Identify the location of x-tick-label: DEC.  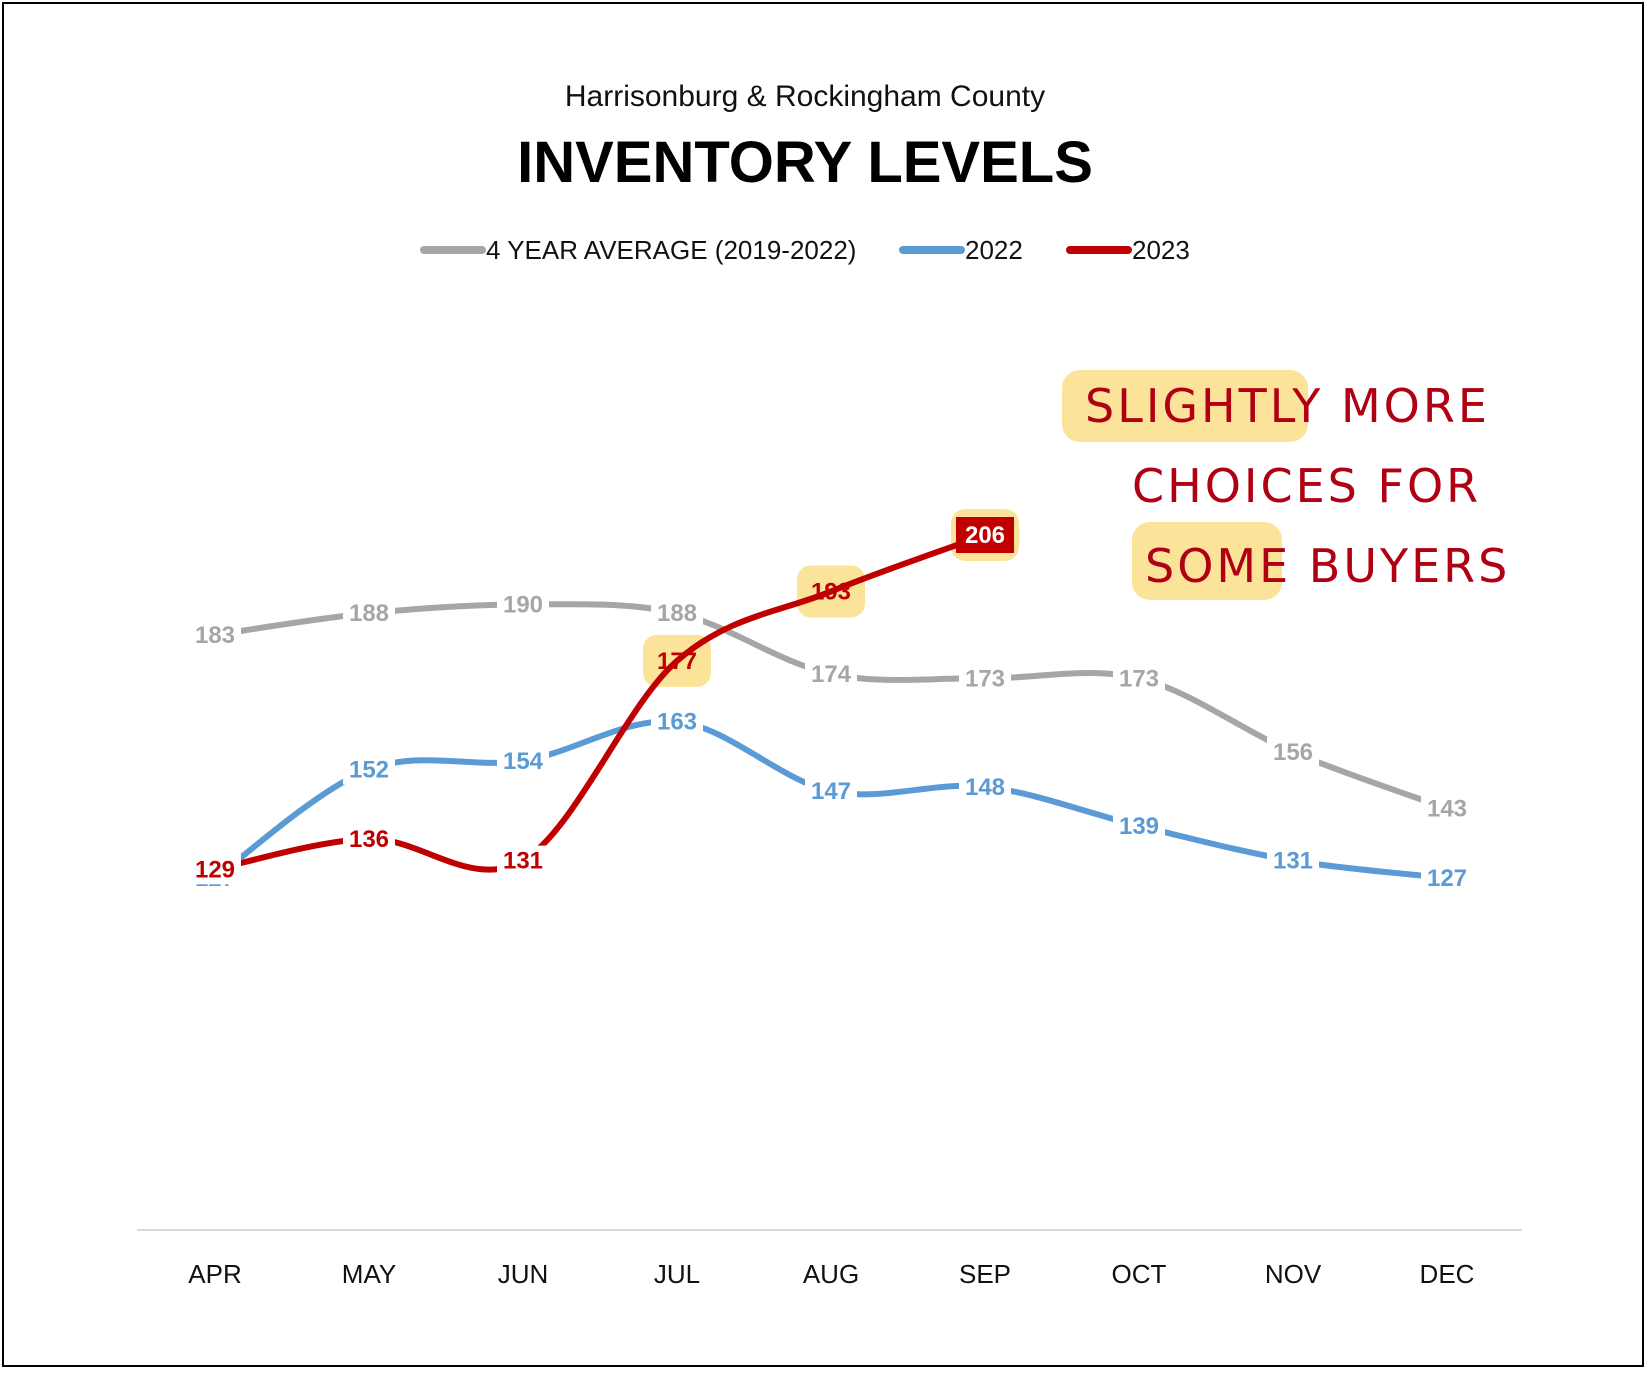
(1447, 1274).